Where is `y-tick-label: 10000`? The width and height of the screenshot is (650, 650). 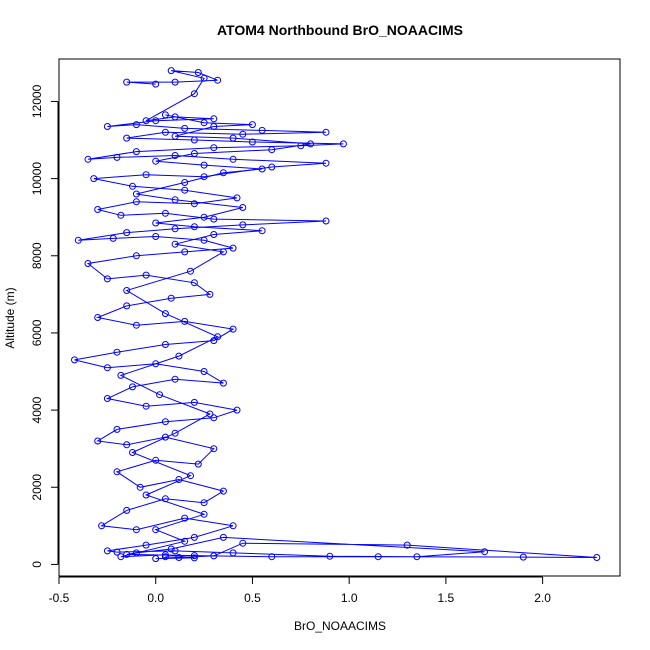 y-tick-label: 10000 is located at coordinates (37, 179).